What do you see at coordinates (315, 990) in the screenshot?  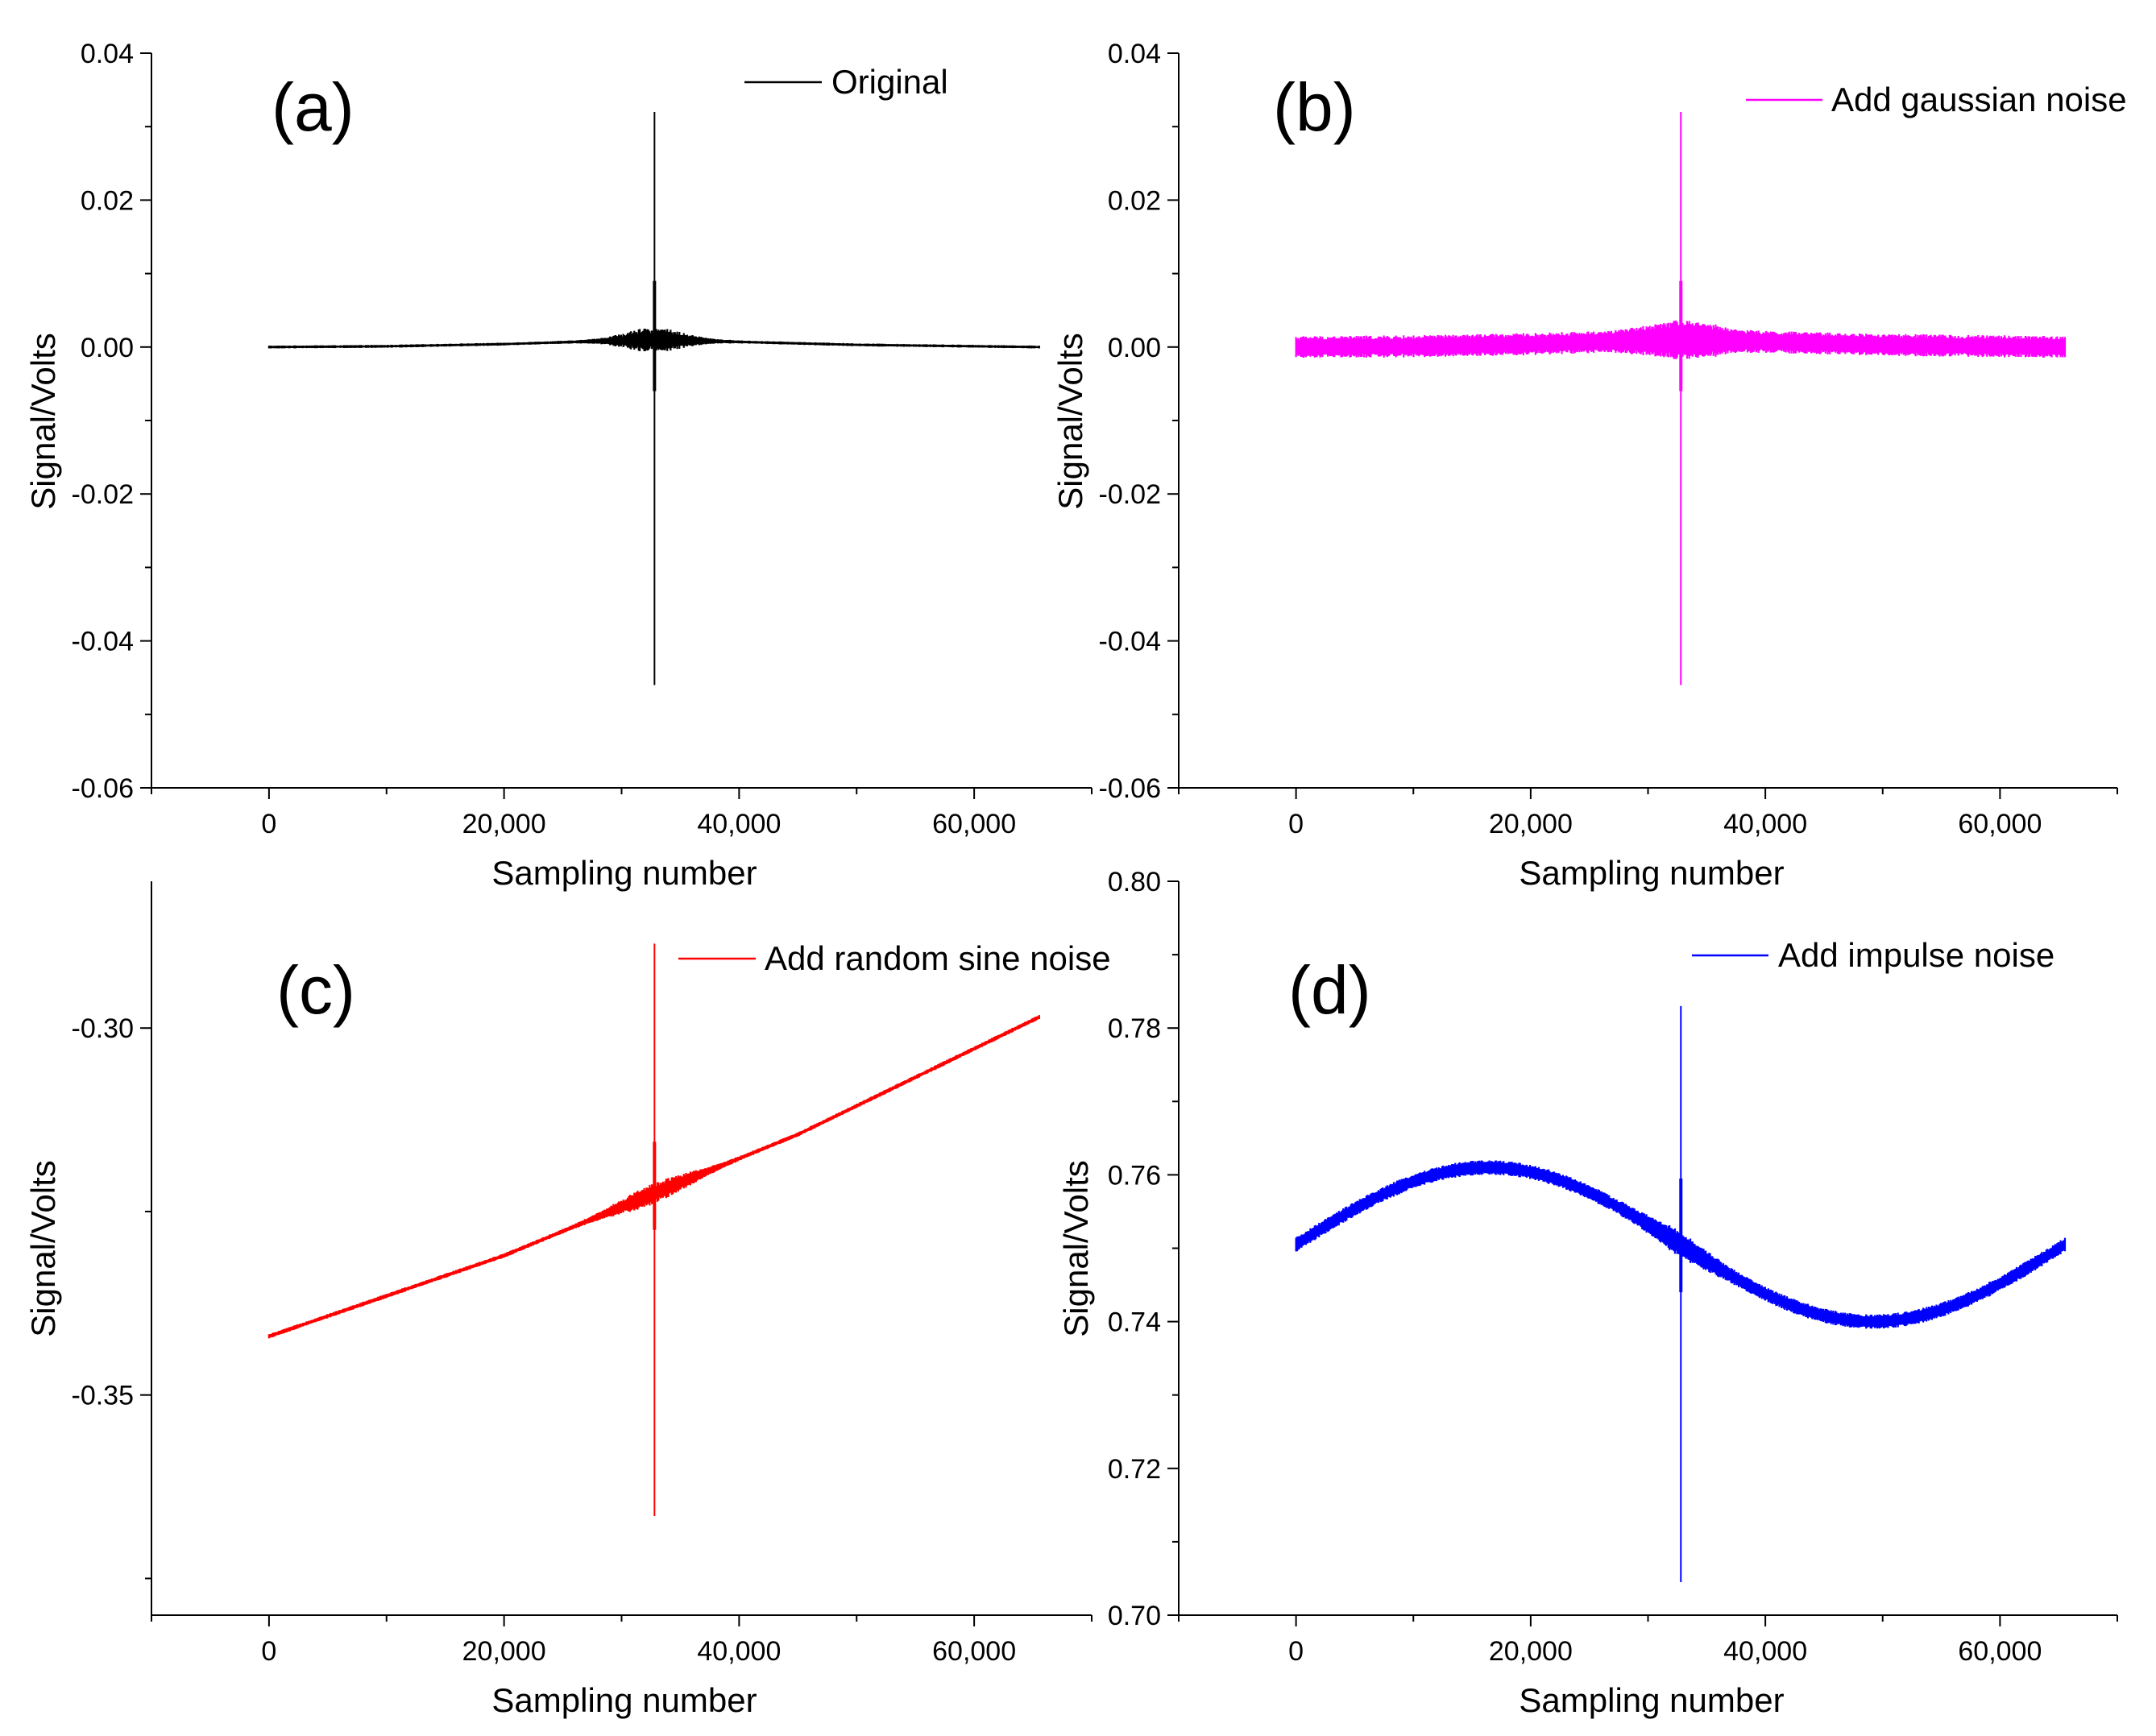 I see `panel-c-label: (c)` at bounding box center [315, 990].